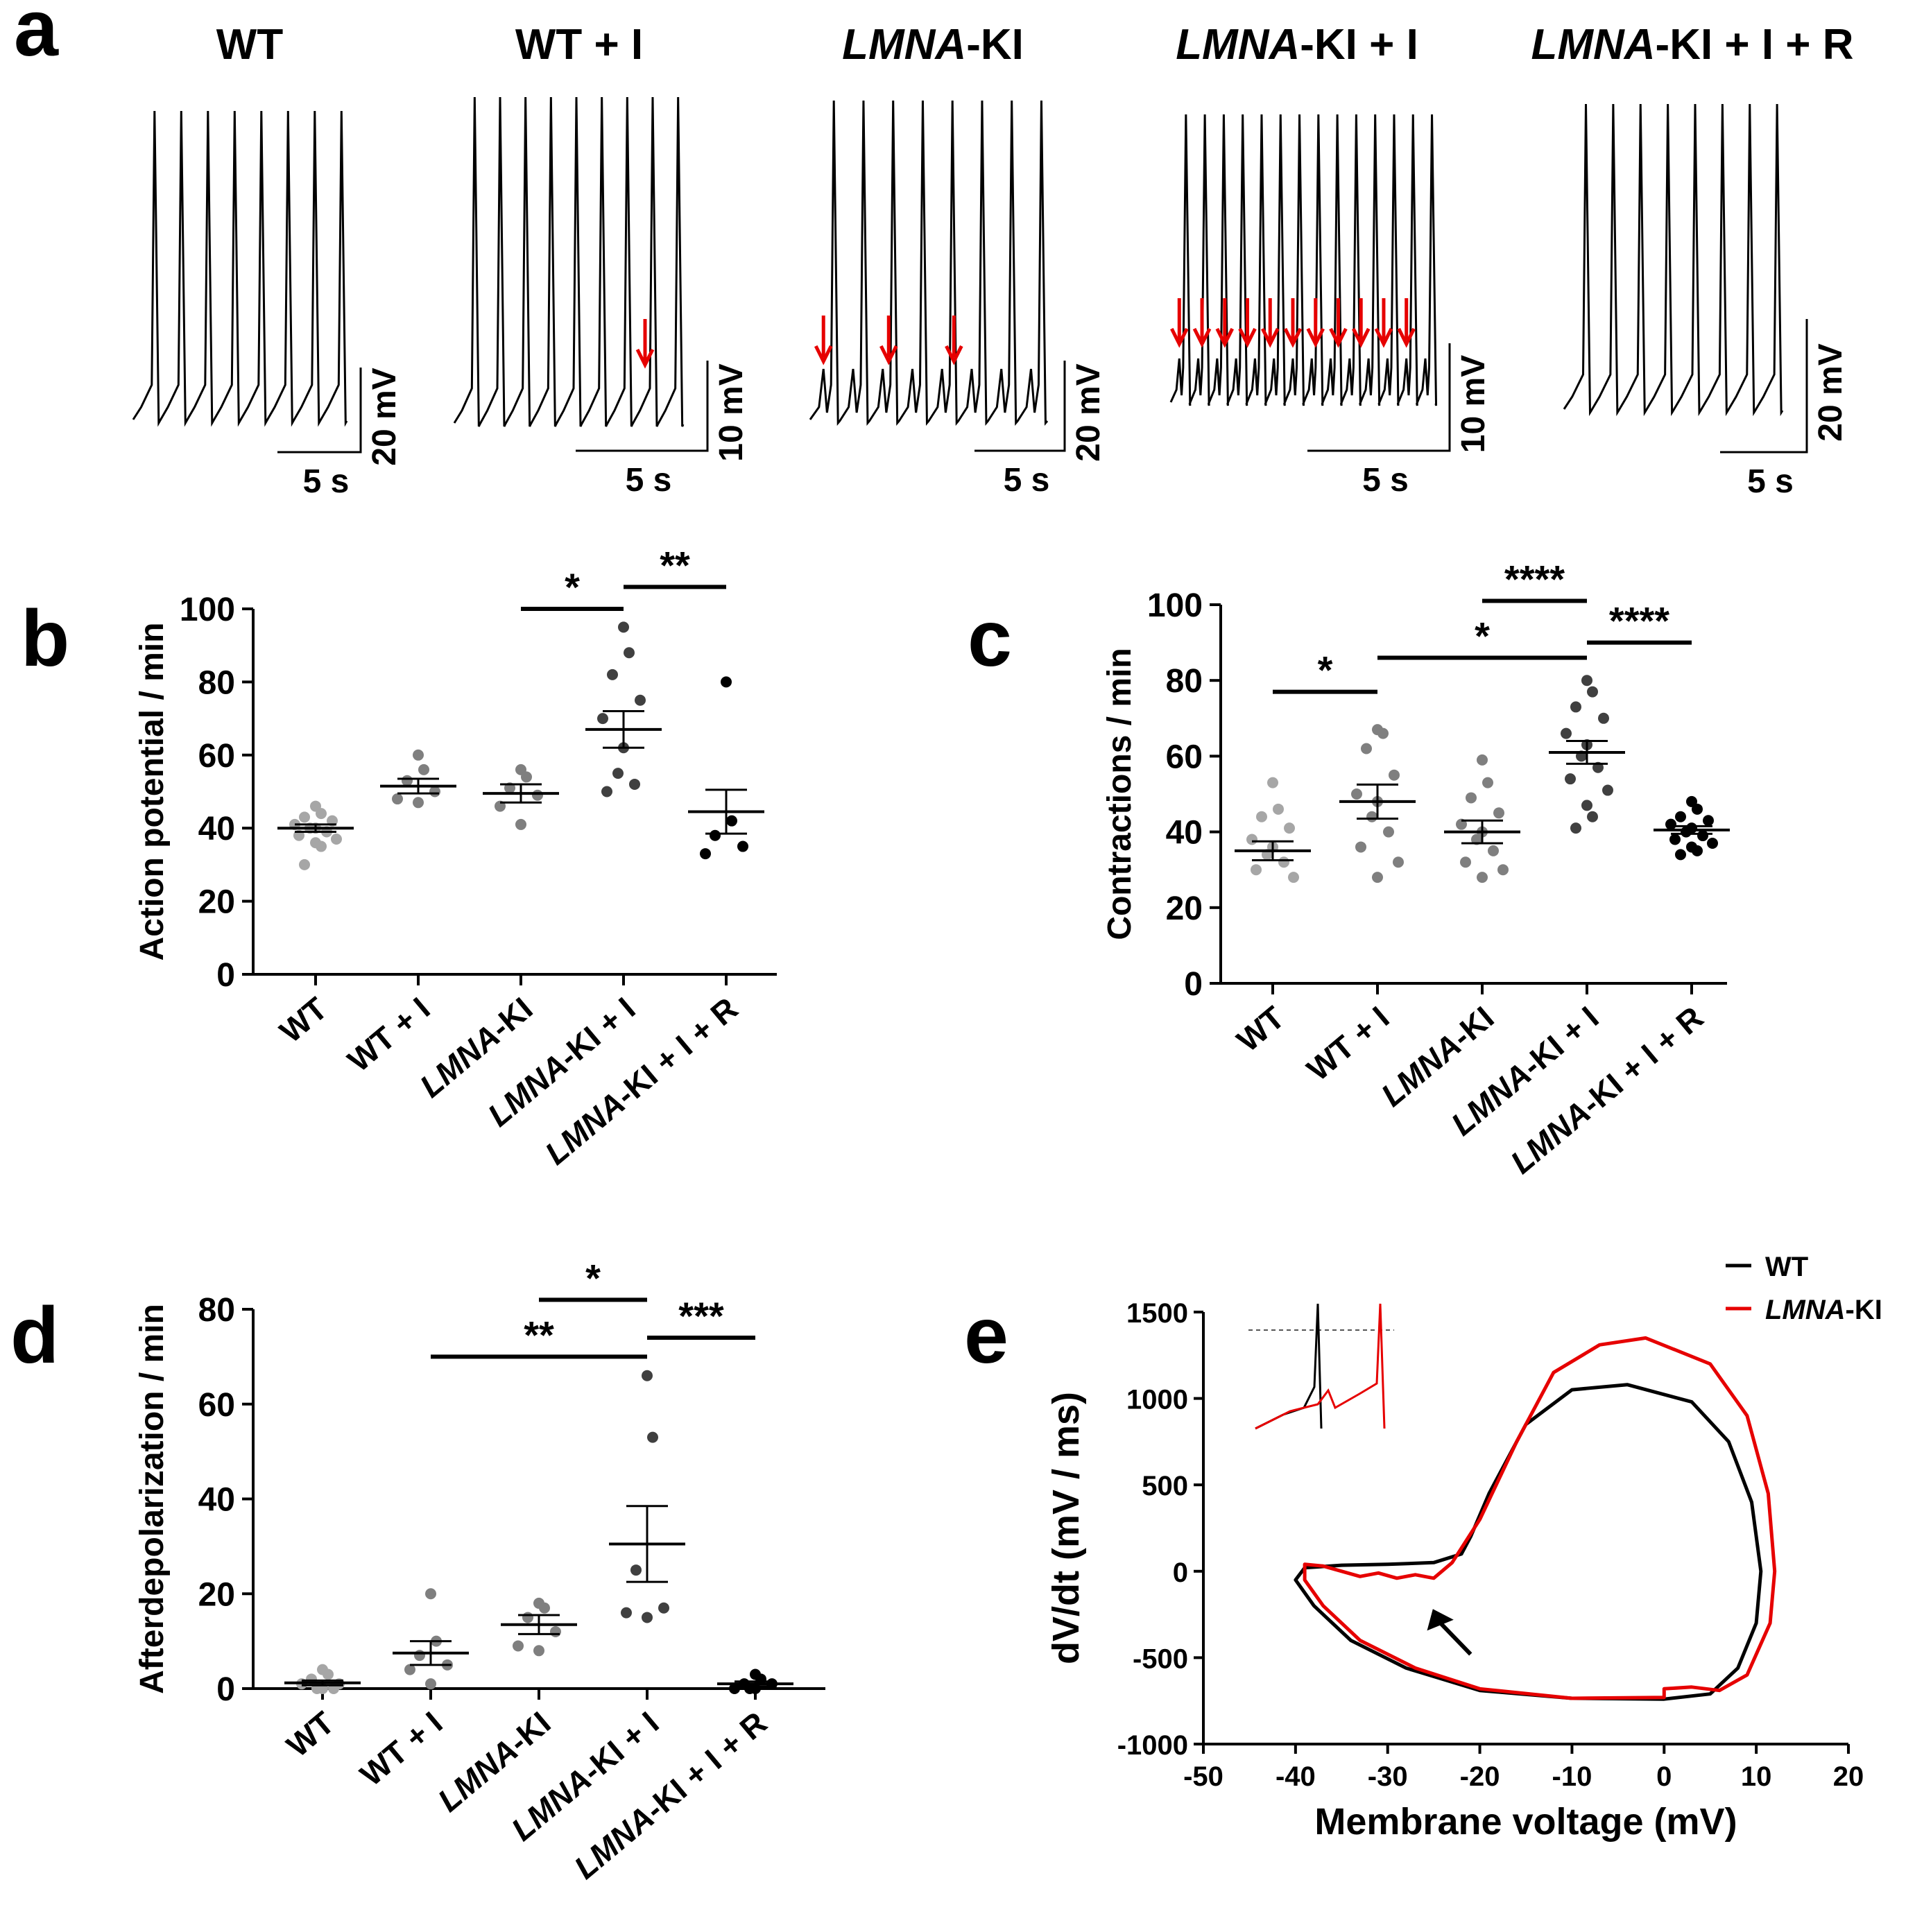  Describe the element at coordinates (701, 1316) in the screenshot. I see `significance-label: ***` at that location.